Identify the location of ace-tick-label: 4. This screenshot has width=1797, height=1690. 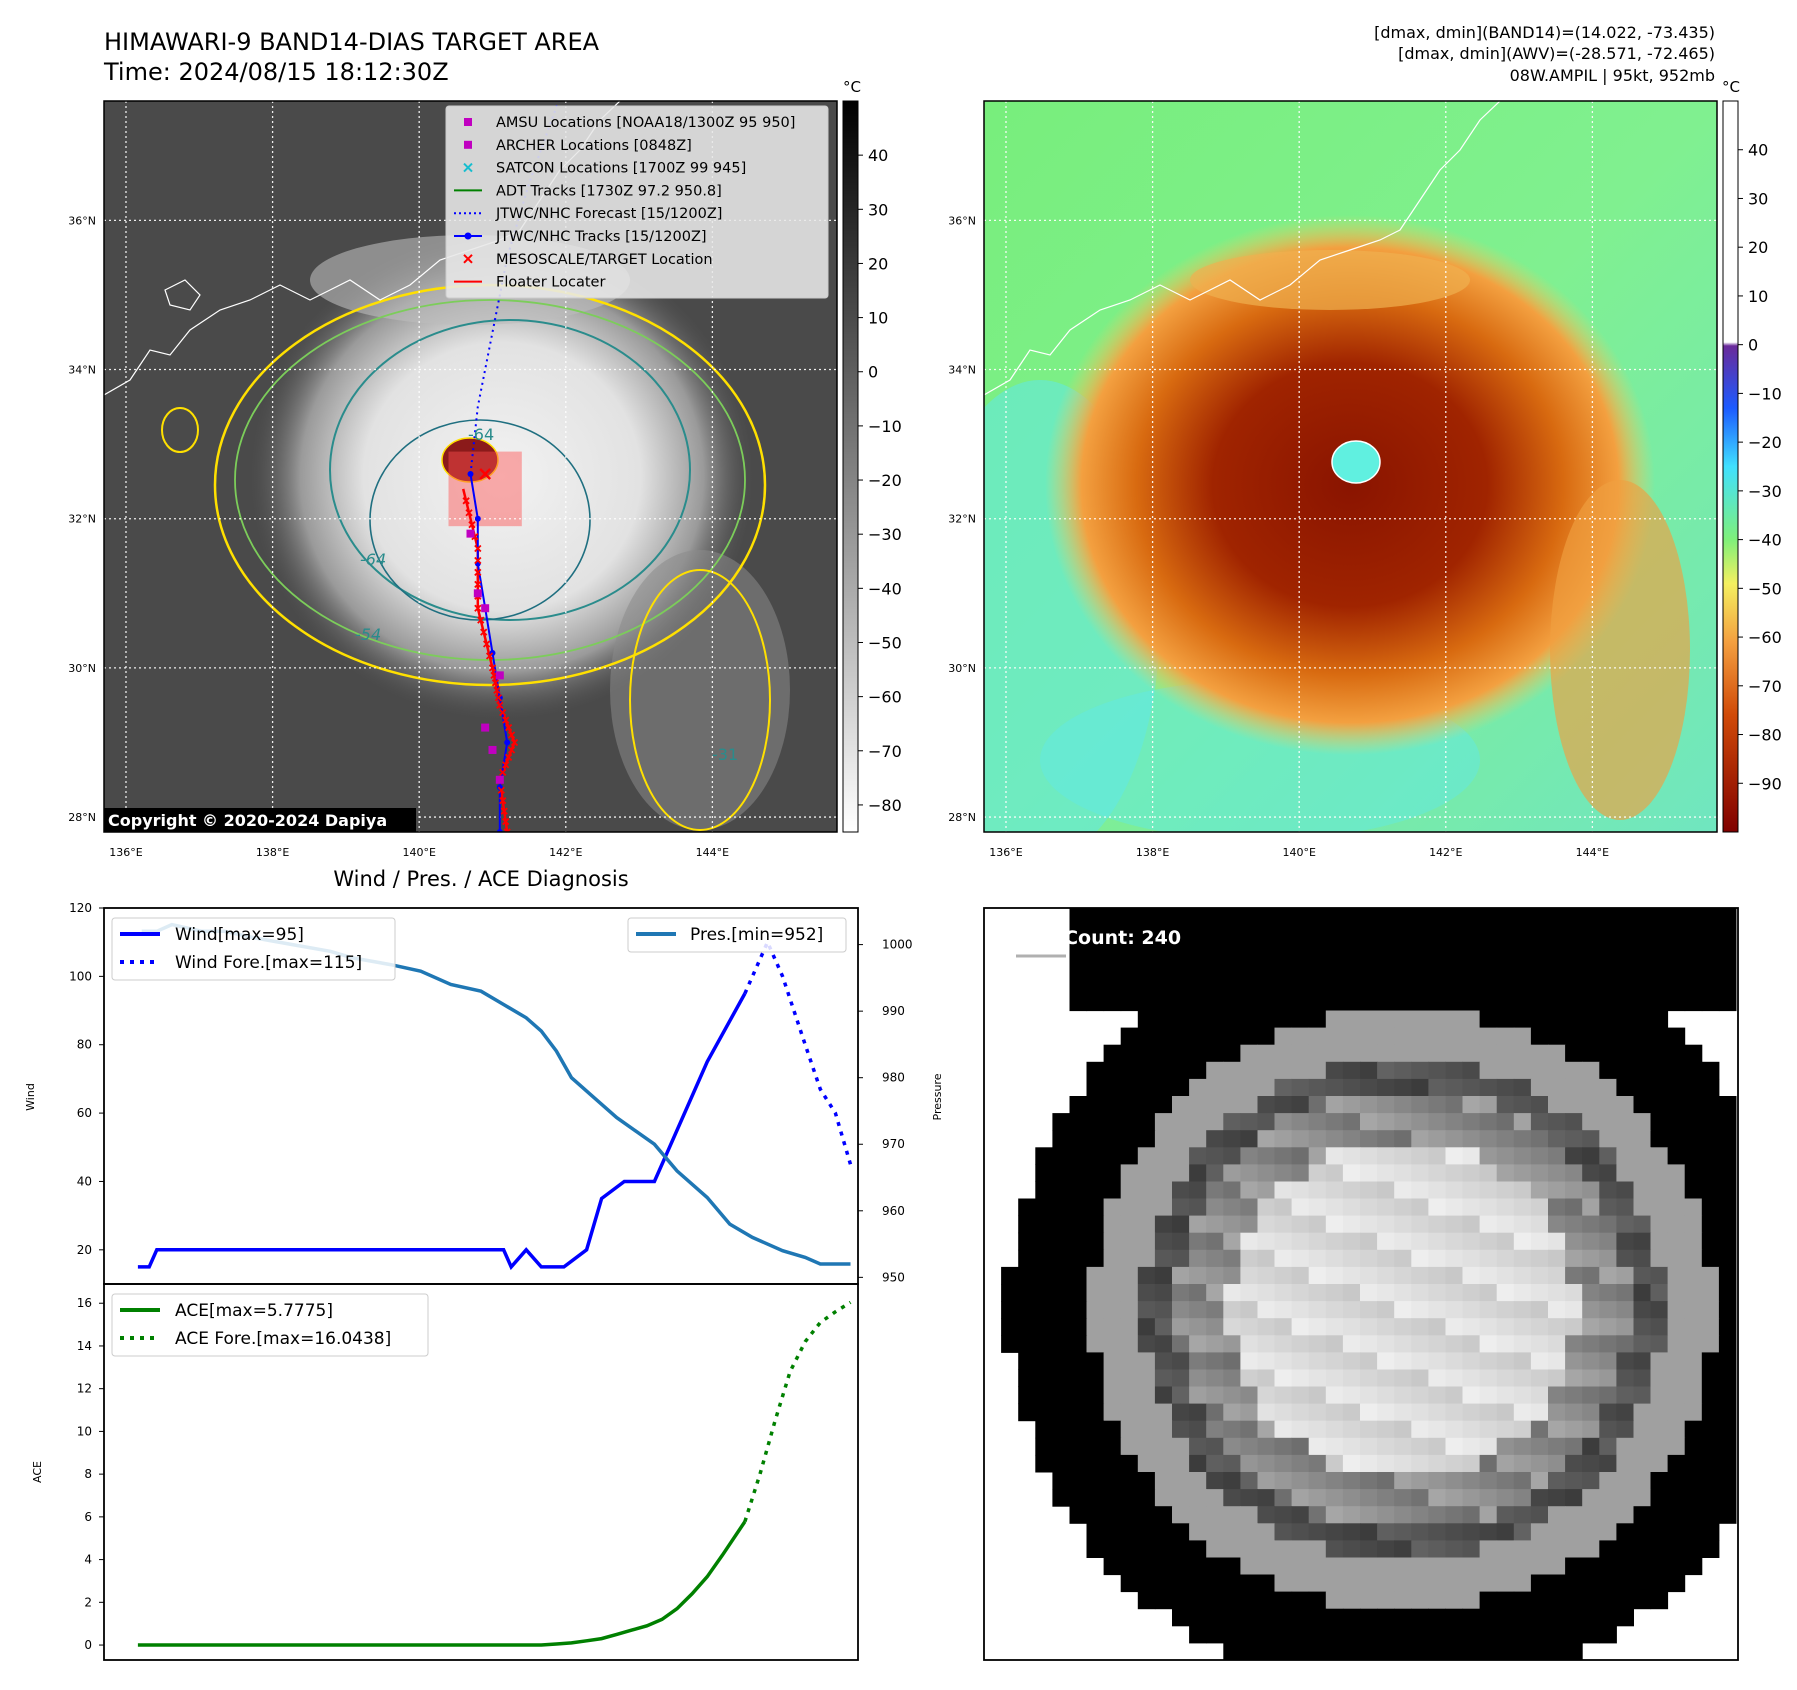
(88, 1560).